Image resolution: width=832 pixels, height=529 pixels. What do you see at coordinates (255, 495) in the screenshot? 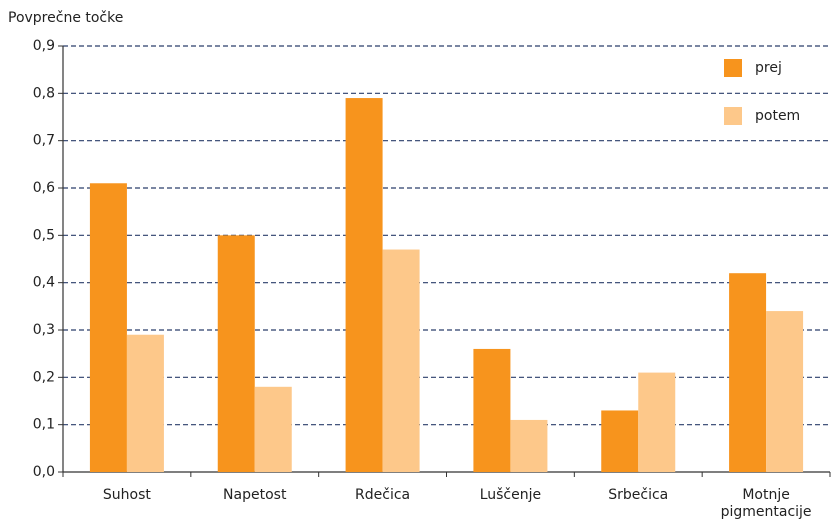
I see `x-tick-label: Napetost` at bounding box center [255, 495].